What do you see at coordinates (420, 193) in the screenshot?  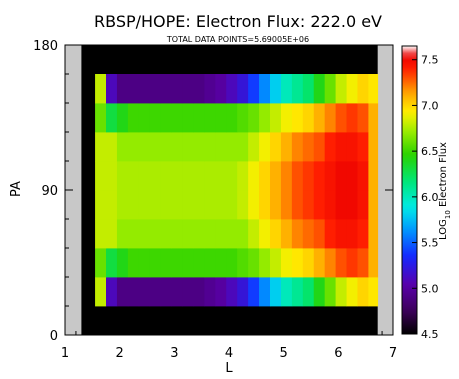 I see `colorbar: 4.5 5.0 5.5 6.0 6.5 7.0 7.5` at bounding box center [420, 193].